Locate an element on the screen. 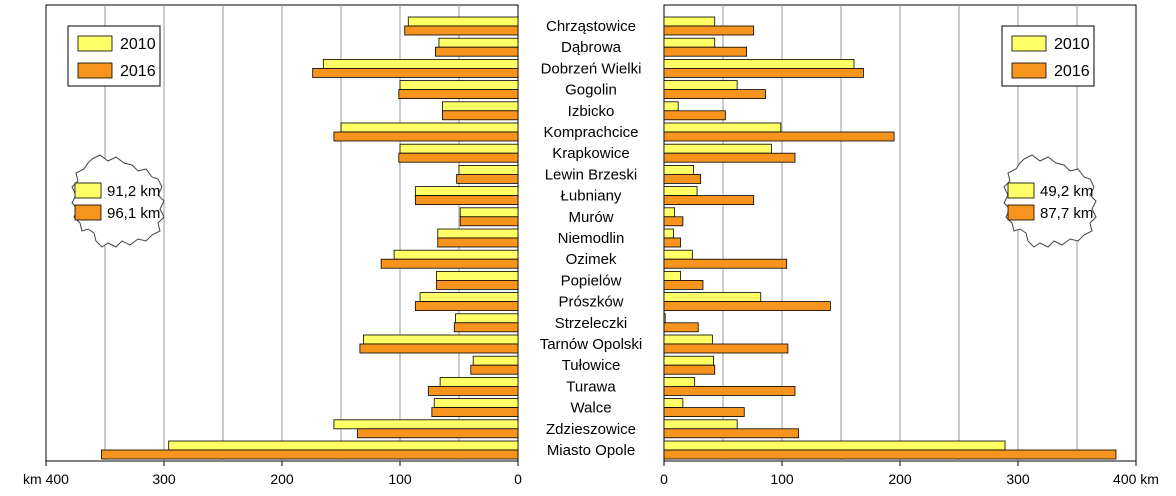  category-label: Popielów is located at coordinates (591, 280).